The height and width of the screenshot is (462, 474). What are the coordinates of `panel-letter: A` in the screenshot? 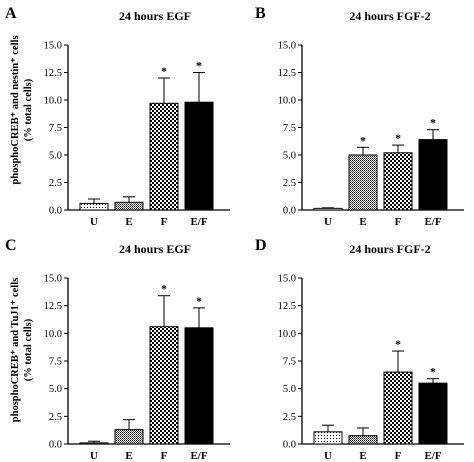 It's located at (11, 13).